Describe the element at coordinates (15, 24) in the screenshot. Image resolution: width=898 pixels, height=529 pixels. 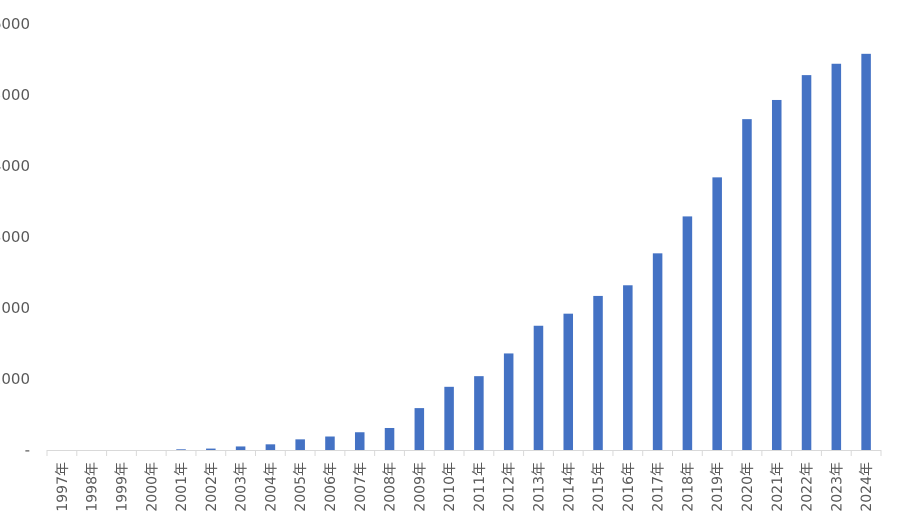
I see `y-tick-label: 6000` at that location.